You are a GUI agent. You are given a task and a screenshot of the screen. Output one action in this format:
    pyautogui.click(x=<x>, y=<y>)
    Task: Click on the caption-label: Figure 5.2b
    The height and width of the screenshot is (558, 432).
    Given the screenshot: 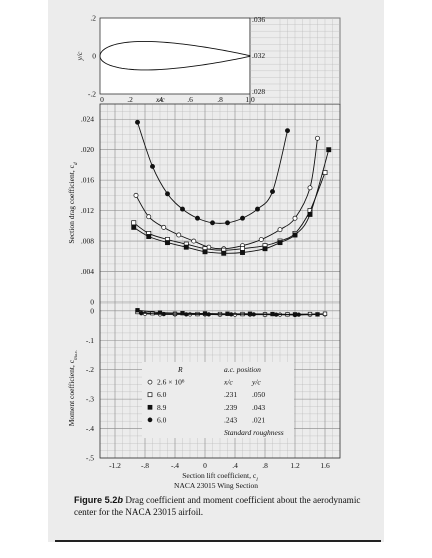 What is the action you would take?
    pyautogui.click(x=99, y=500)
    